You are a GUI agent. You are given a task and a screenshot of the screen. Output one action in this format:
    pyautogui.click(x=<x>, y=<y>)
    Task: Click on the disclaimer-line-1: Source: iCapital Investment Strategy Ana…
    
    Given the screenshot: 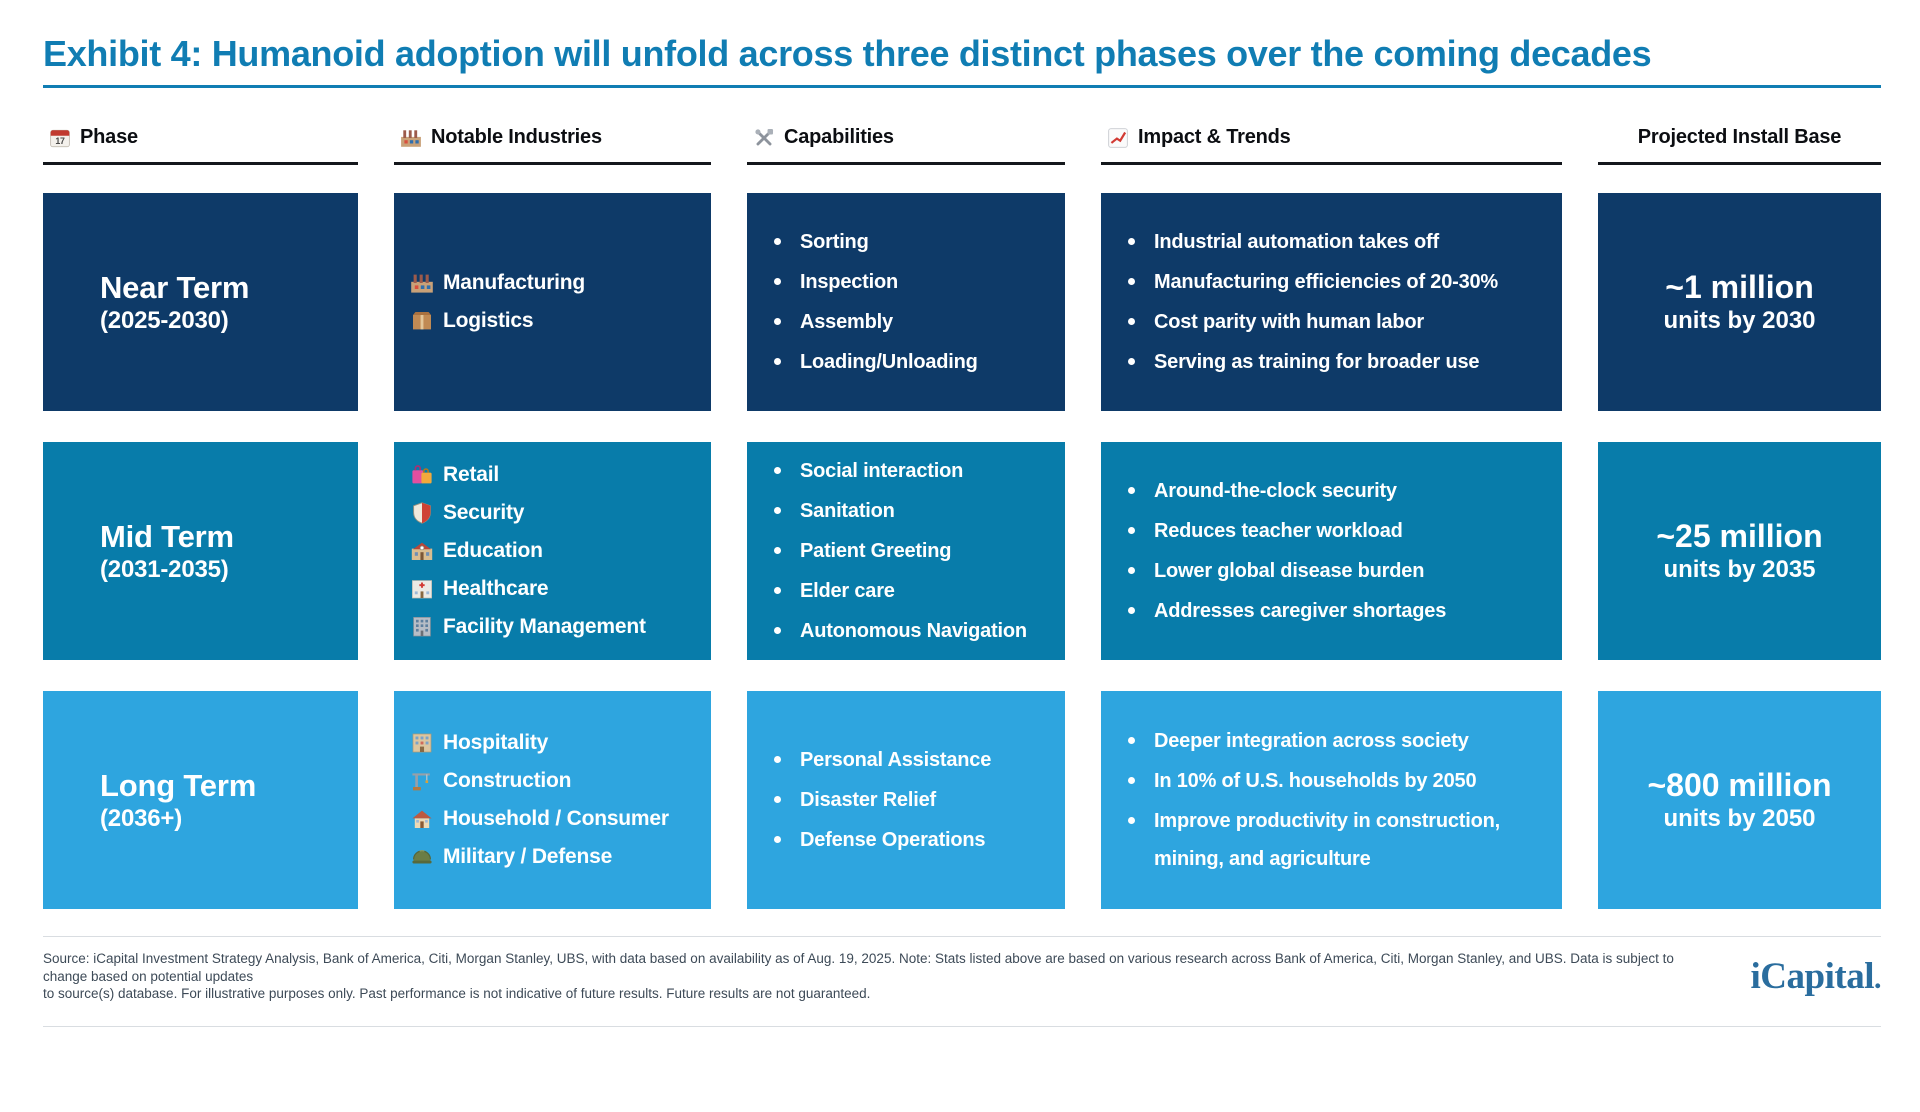 What is the action you would take?
    pyautogui.click(x=858, y=967)
    